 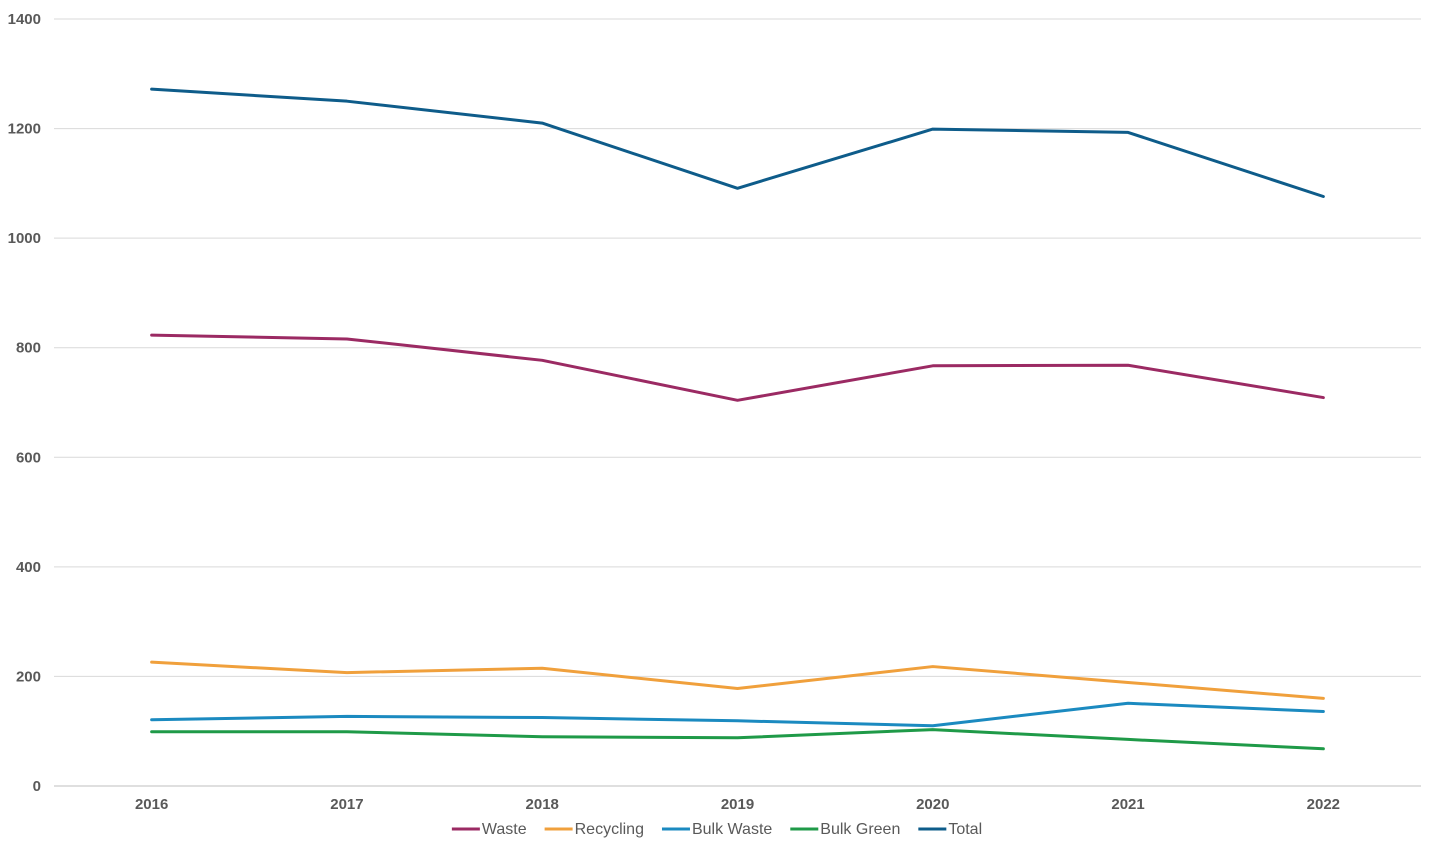 What do you see at coordinates (737, 143) in the screenshot?
I see `series-line-total` at bounding box center [737, 143].